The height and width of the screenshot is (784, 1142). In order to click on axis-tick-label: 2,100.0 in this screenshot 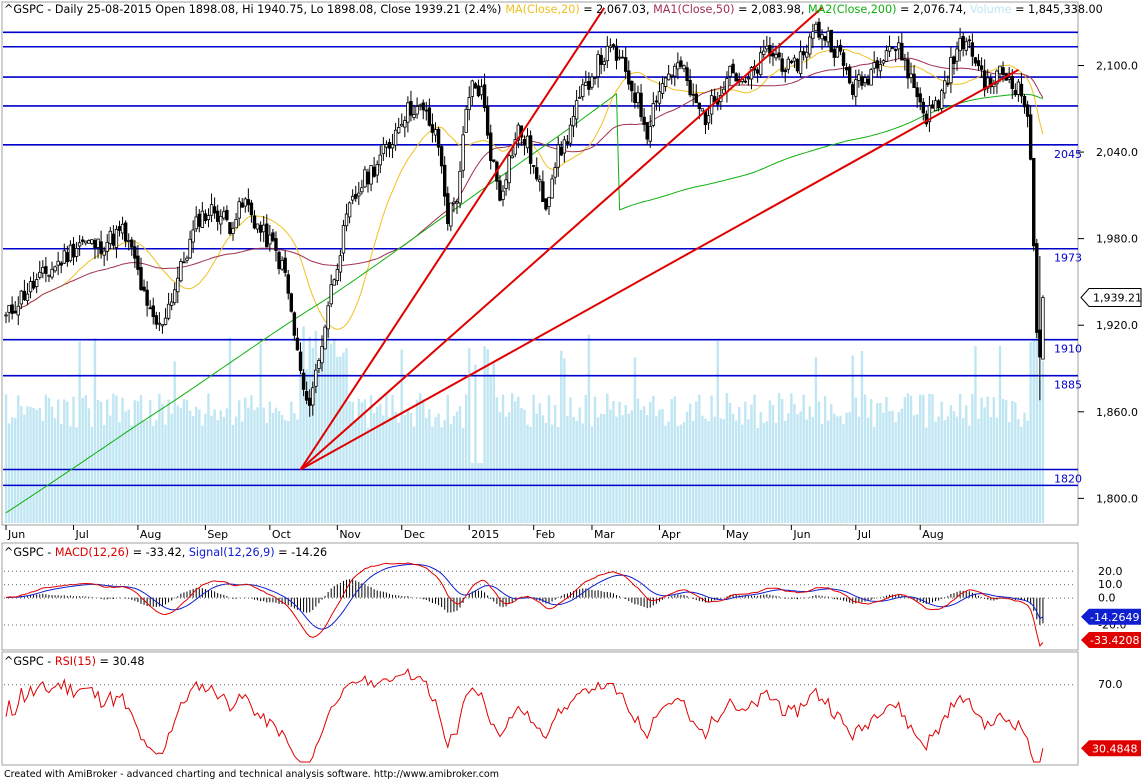, I will do `click(1117, 66)`.